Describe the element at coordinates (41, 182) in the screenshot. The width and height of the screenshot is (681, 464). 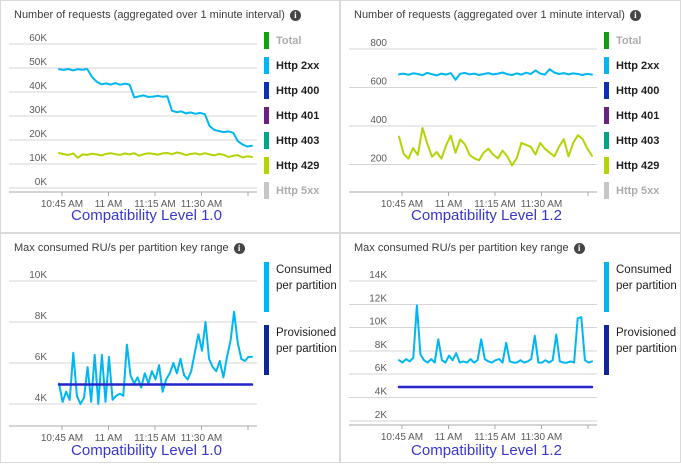
I see `y-axis-tick-label: 0K` at that location.